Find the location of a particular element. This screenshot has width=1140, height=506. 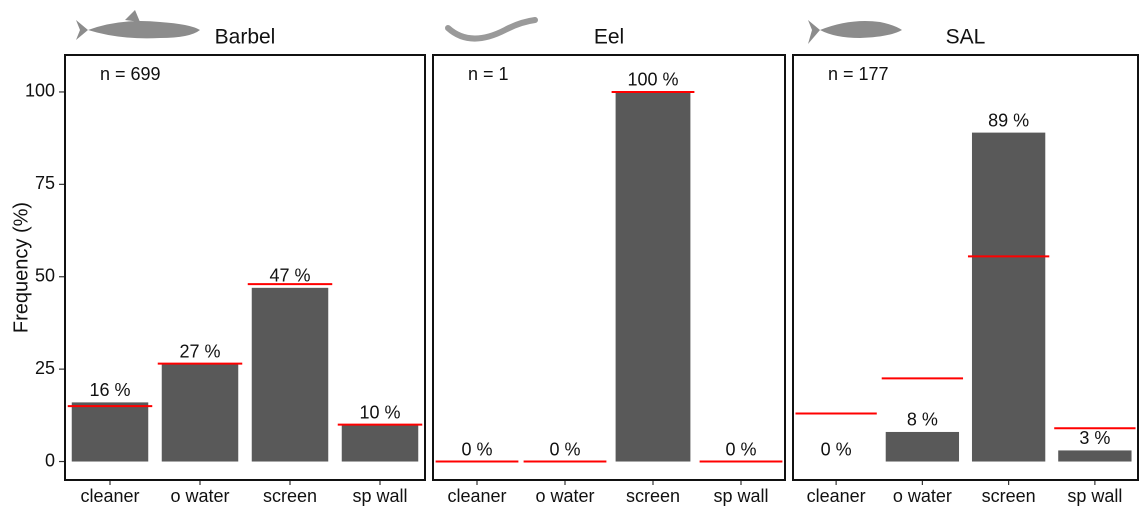

value-label: 8 % is located at coordinates (922, 420).